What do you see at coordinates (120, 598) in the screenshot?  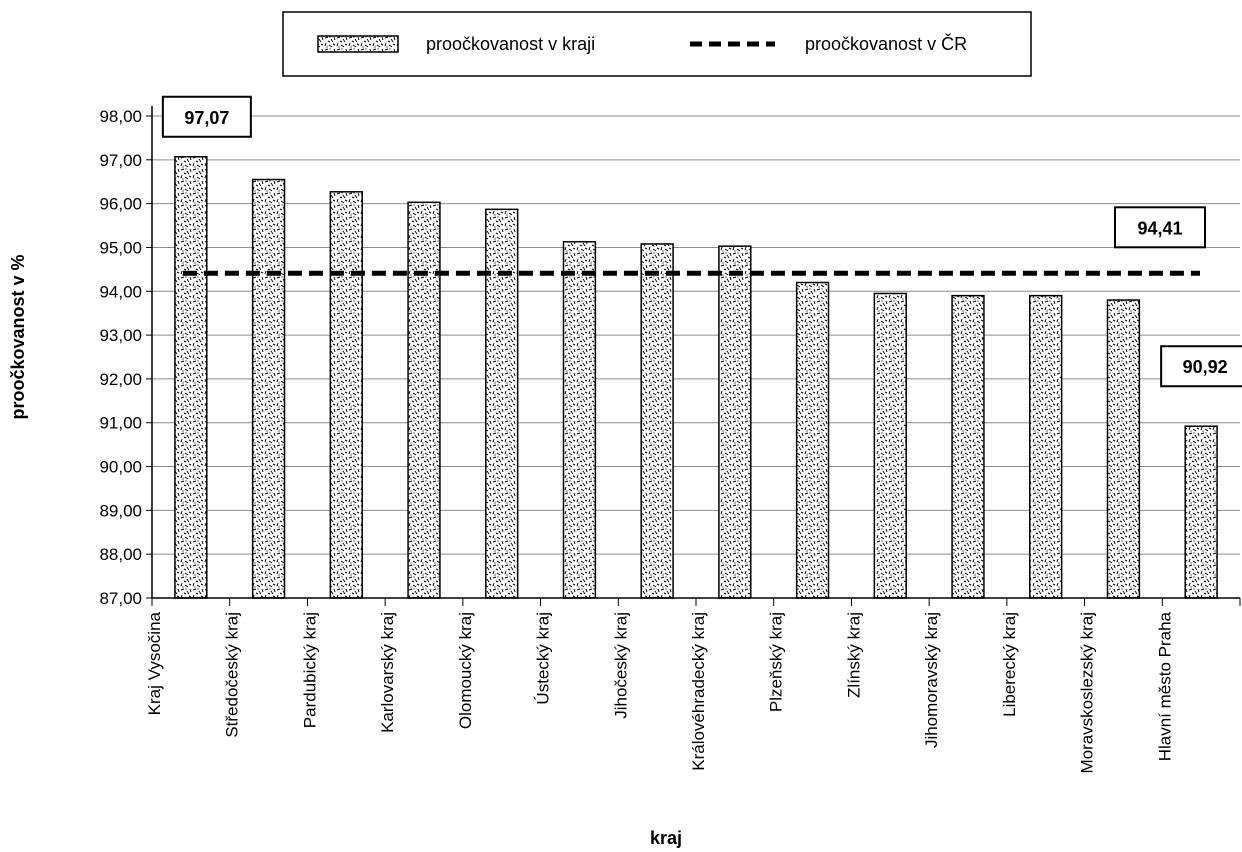 I see `y-tick-label: 87,00` at bounding box center [120, 598].